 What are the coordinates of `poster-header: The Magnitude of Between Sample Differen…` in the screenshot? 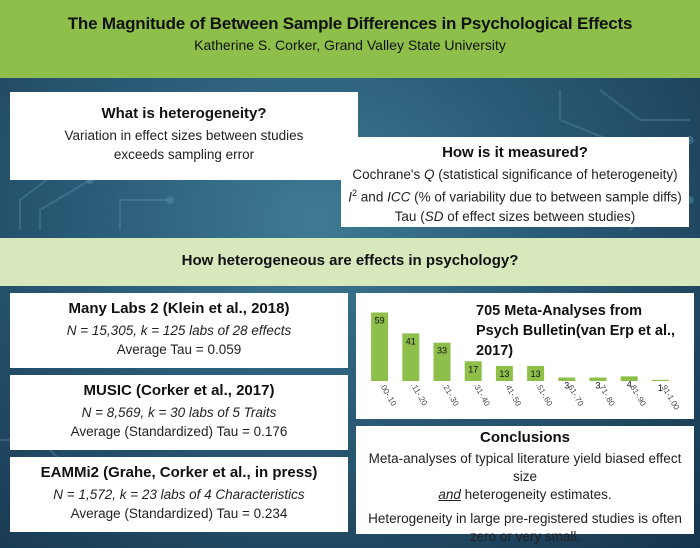 It's located at (350, 39).